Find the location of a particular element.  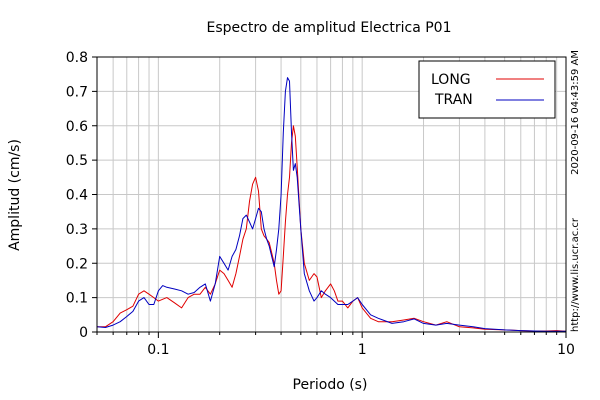

chart-title: Espectro de amplitud Electrica P01 is located at coordinates (329, 28).